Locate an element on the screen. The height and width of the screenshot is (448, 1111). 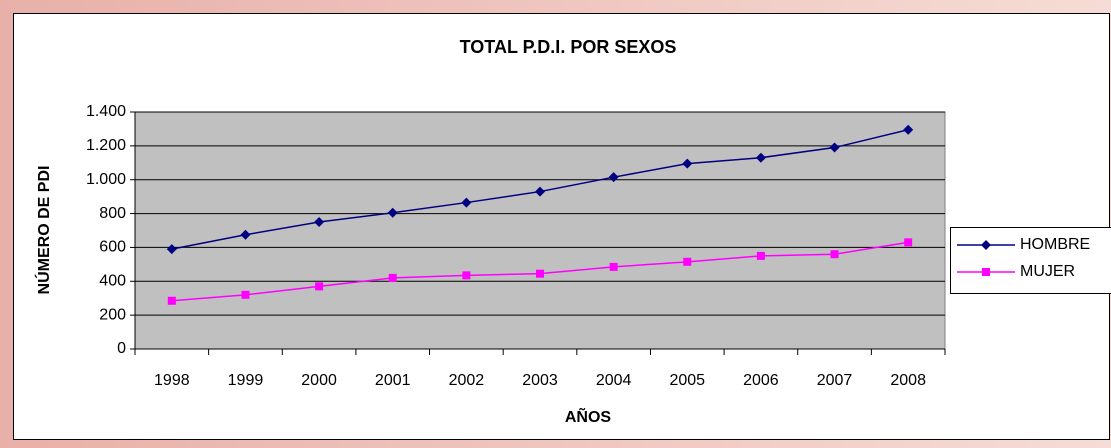
x-tick-label: 2005 is located at coordinates (687, 380).